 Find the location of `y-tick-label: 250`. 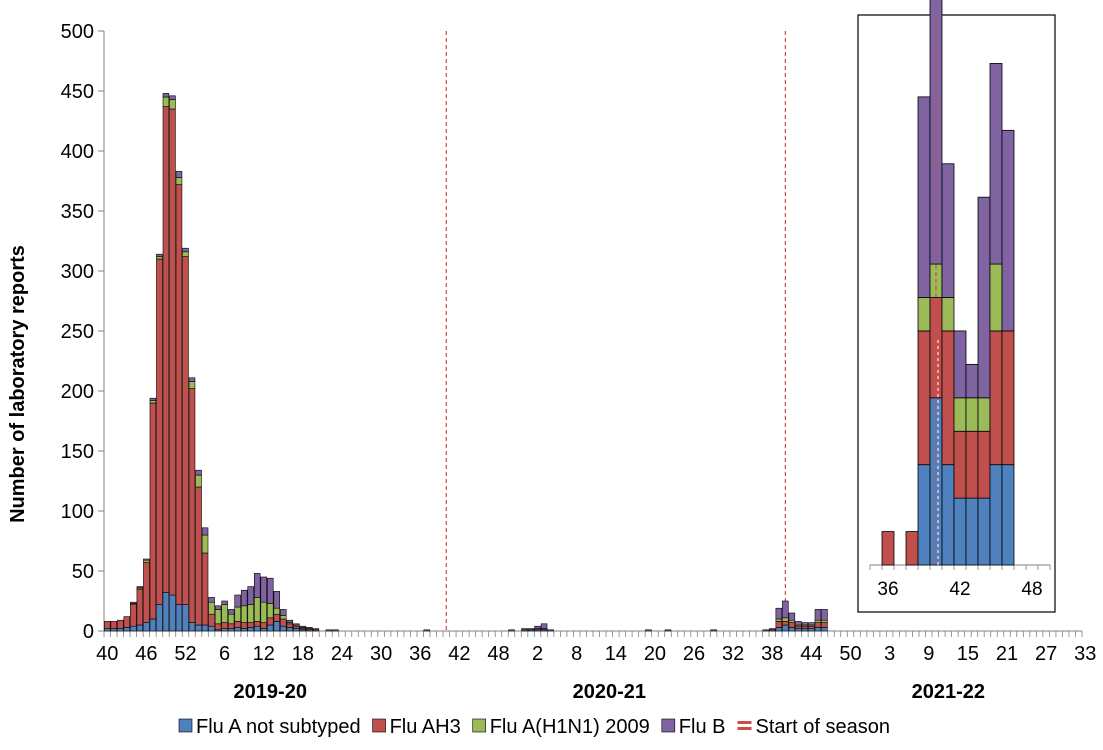

y-tick-label: 250 is located at coordinates (77, 332).